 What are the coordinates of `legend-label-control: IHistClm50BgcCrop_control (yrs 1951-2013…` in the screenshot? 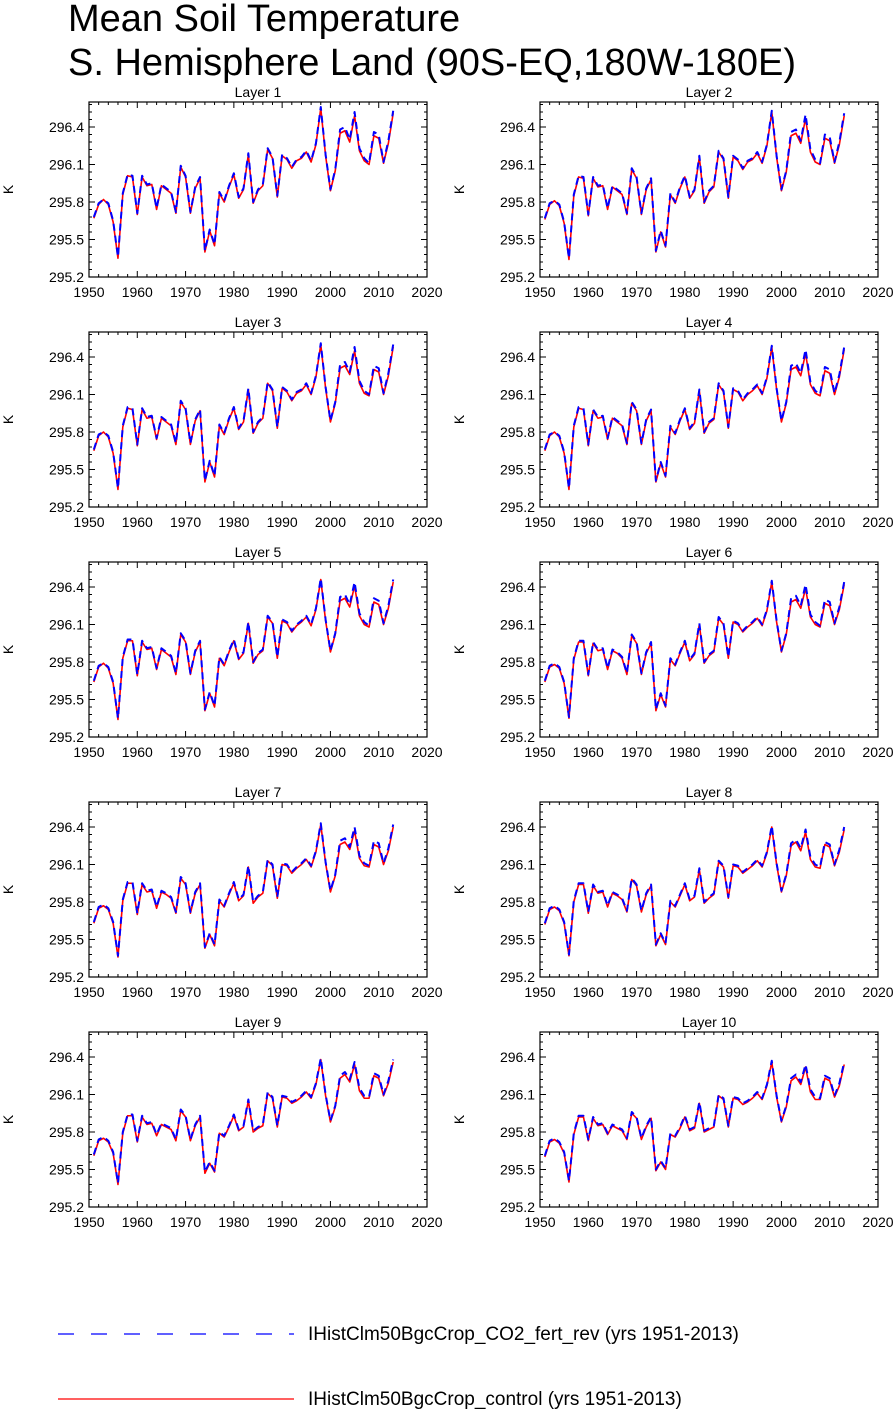 It's located at (495, 1399).